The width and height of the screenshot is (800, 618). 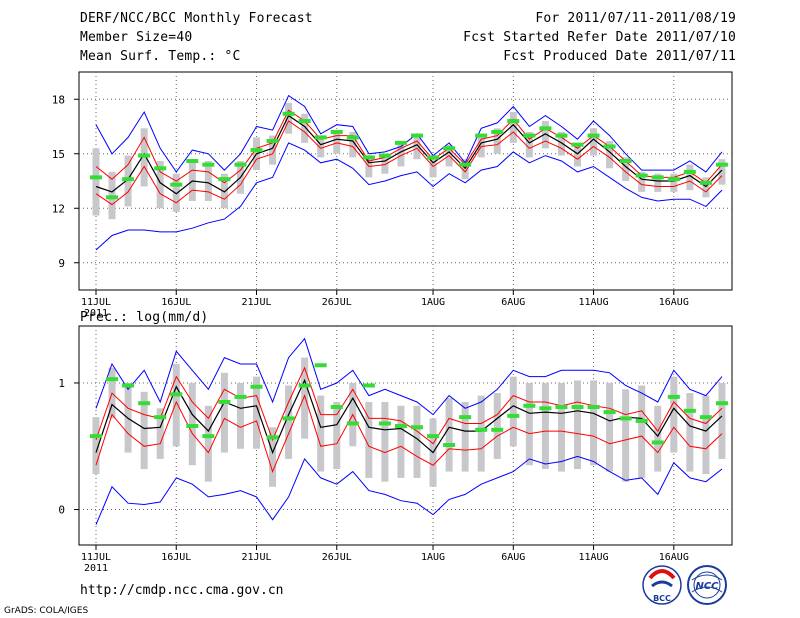 What do you see at coordinates (58, 154) in the screenshot?
I see `ytick-label-15: 15` at bounding box center [58, 154].